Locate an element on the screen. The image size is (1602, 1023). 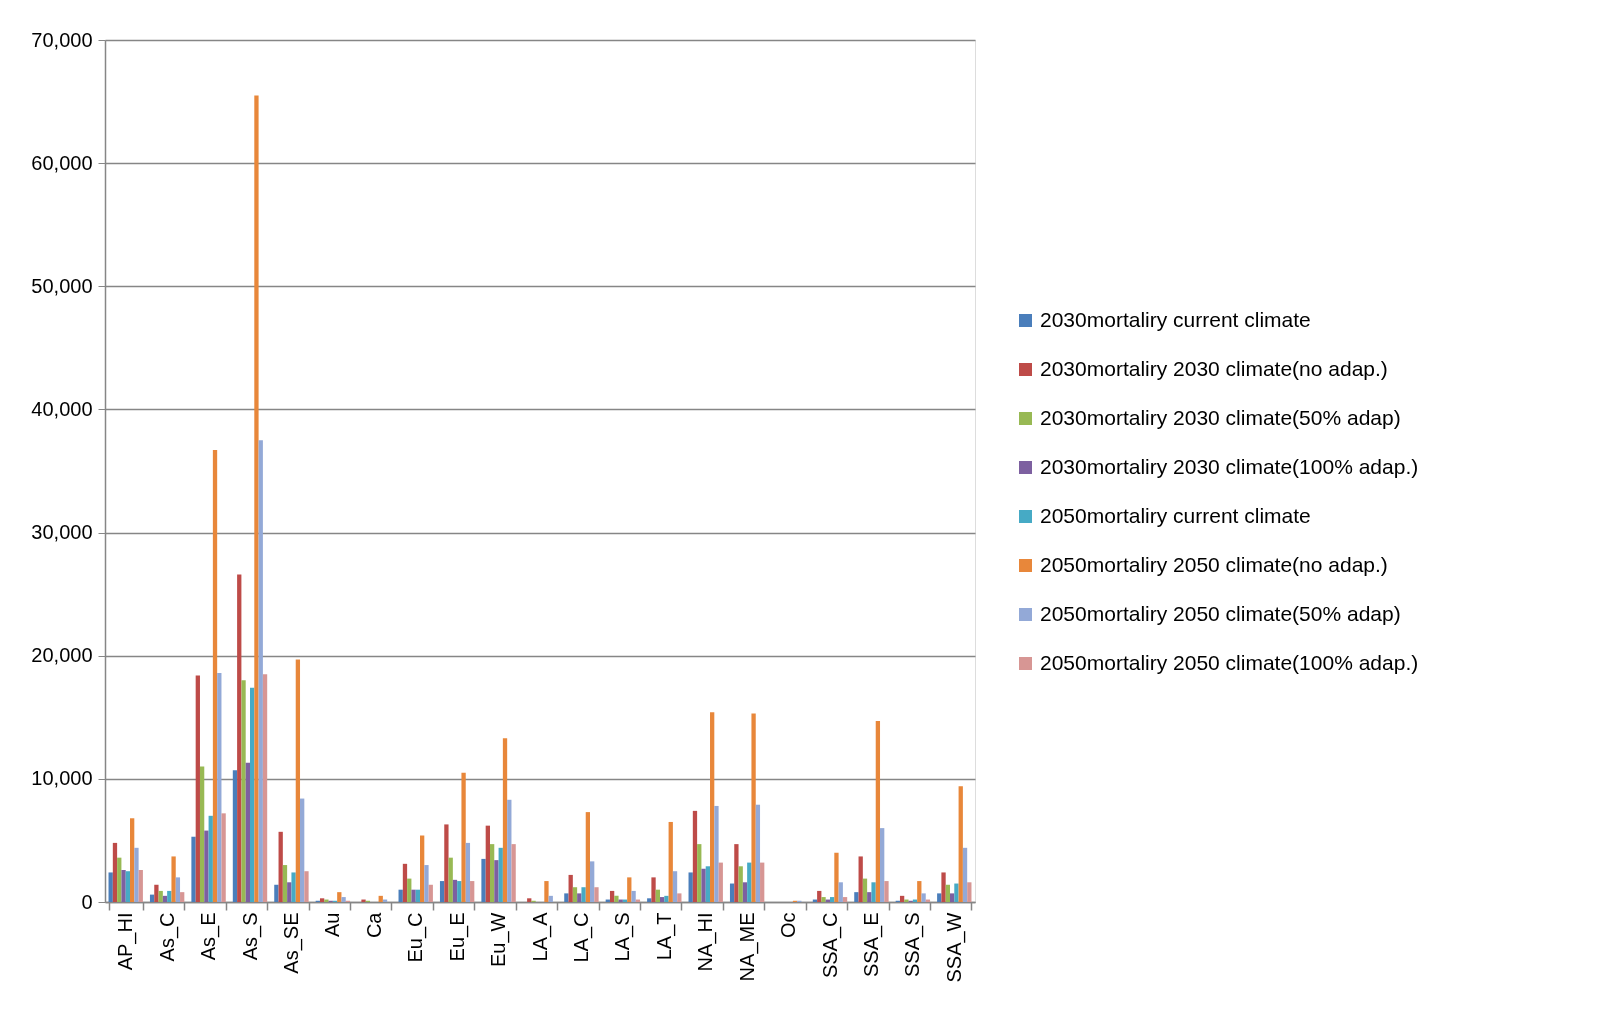
x-tick-label: LA_A is located at coordinates (540, 936).